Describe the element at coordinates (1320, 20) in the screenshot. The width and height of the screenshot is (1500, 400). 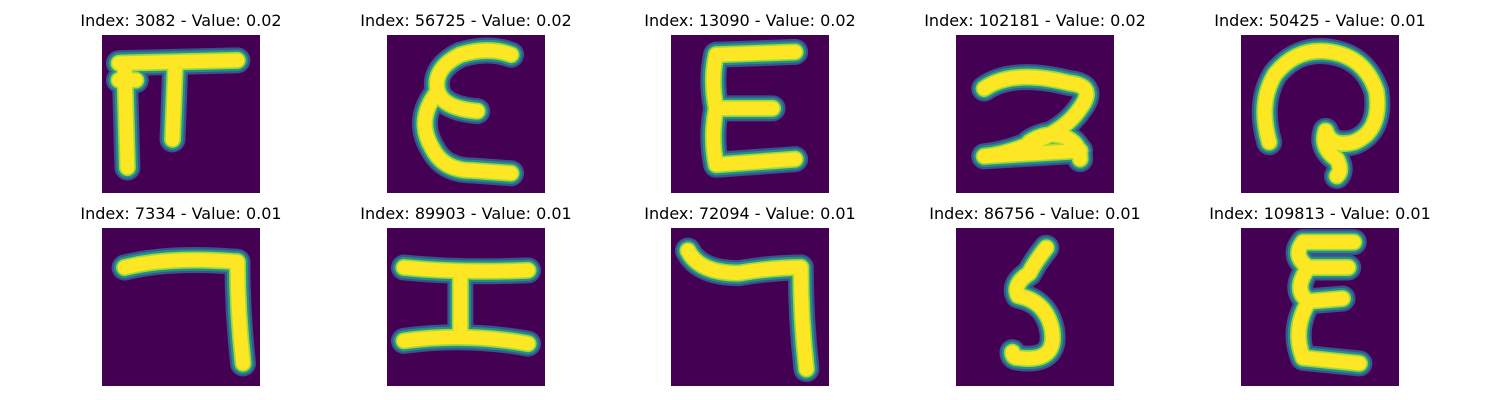
I see `panel-title: Index: 50425 - Value: 0.01` at that location.